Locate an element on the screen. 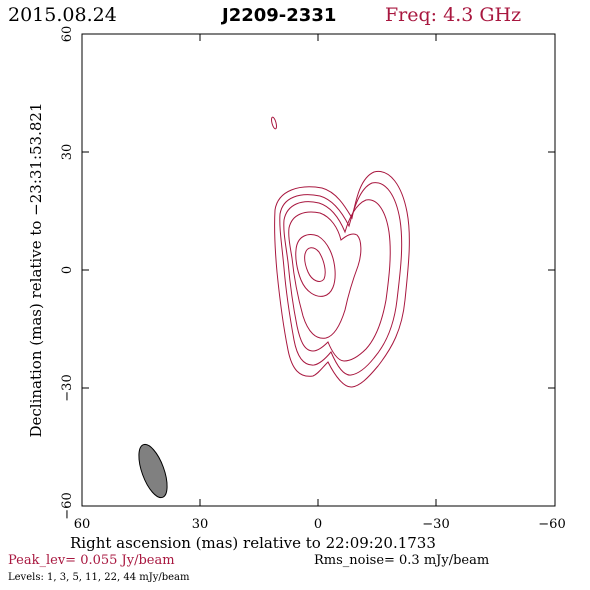 The image size is (590, 590). contour-blob is located at coordinates (274, 123).